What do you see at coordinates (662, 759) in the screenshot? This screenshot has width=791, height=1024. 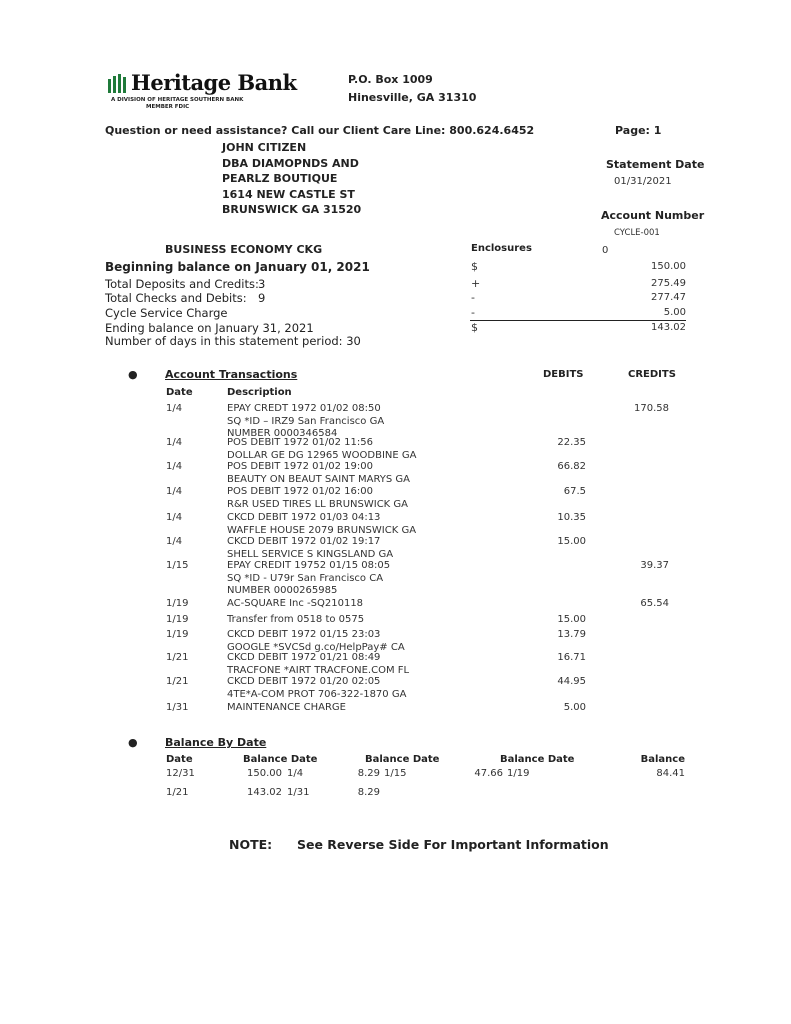 I see `balance-header: Balance` at bounding box center [662, 759].